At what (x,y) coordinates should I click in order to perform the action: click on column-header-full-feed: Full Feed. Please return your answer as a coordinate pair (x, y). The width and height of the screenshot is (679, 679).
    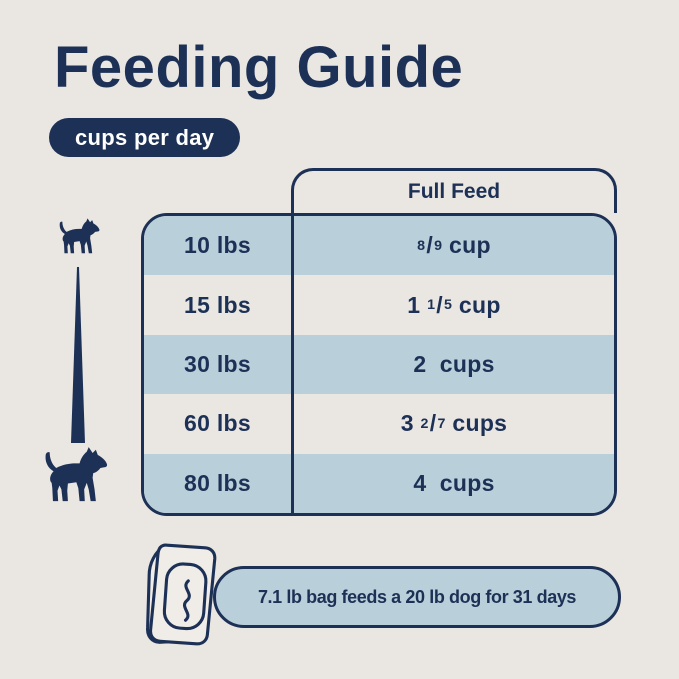
    Looking at the image, I should click on (454, 190).